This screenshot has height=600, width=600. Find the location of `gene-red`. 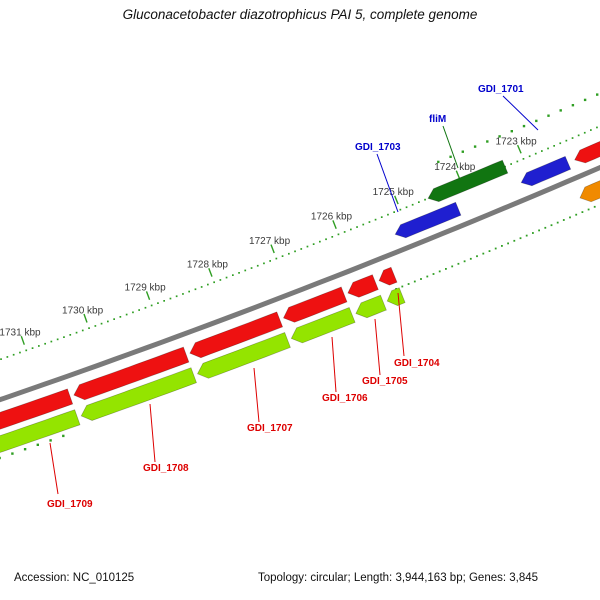

gene-red is located at coordinates (587, 147).